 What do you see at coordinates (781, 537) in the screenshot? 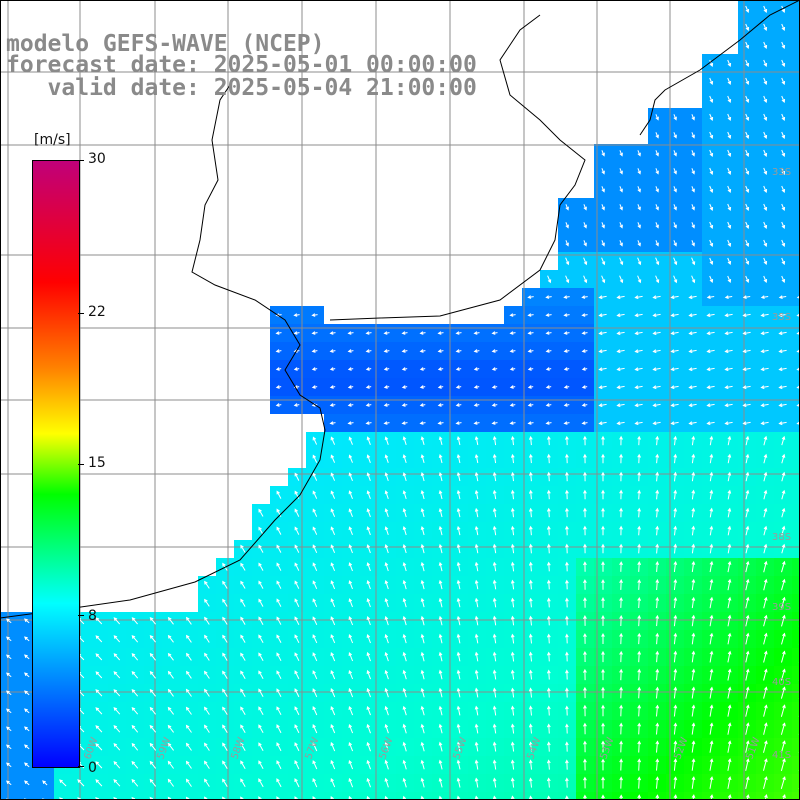
I see `latitude-label: 38S` at bounding box center [781, 537].